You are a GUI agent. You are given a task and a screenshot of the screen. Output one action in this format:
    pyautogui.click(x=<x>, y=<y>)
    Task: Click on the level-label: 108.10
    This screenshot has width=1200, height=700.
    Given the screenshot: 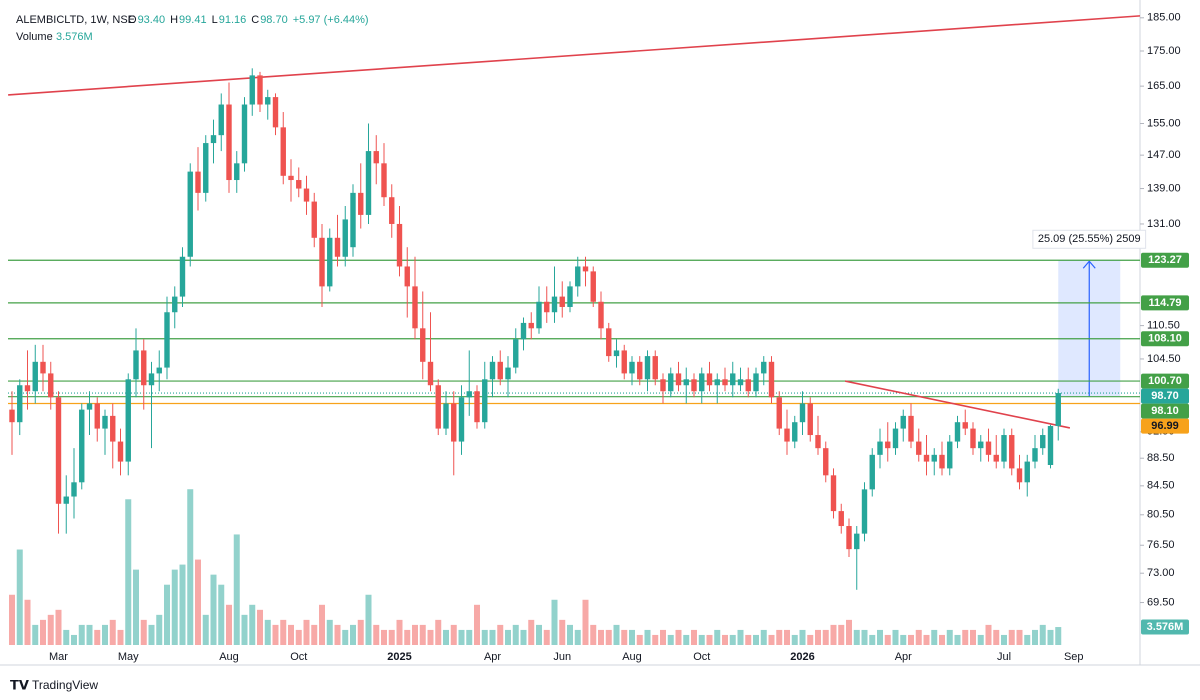 What is the action you would take?
    pyautogui.click(x=1165, y=339)
    